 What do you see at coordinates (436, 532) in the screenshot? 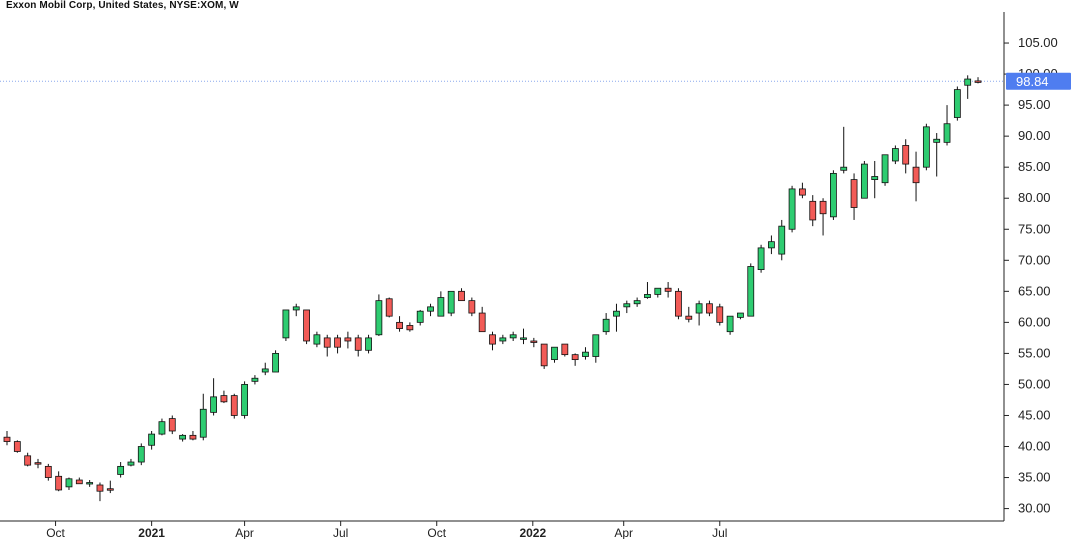
I see `x-tick-label: Oct` at bounding box center [436, 532].